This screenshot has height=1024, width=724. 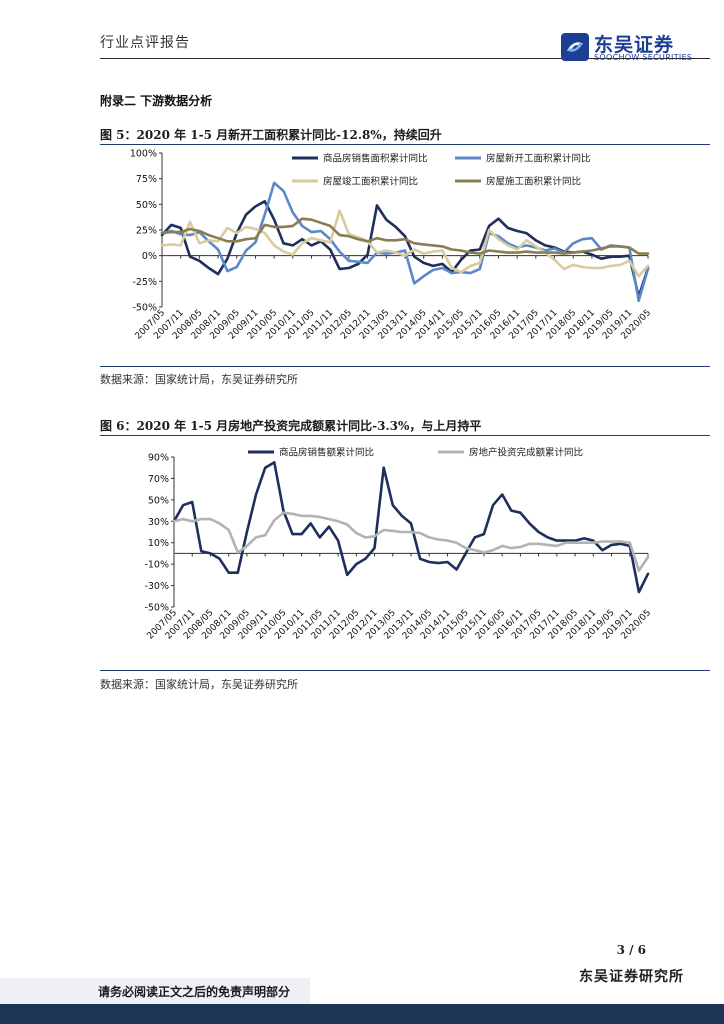 What do you see at coordinates (158, 522) in the screenshot?
I see `chart2-y-tick-label: 30%` at bounding box center [158, 522].